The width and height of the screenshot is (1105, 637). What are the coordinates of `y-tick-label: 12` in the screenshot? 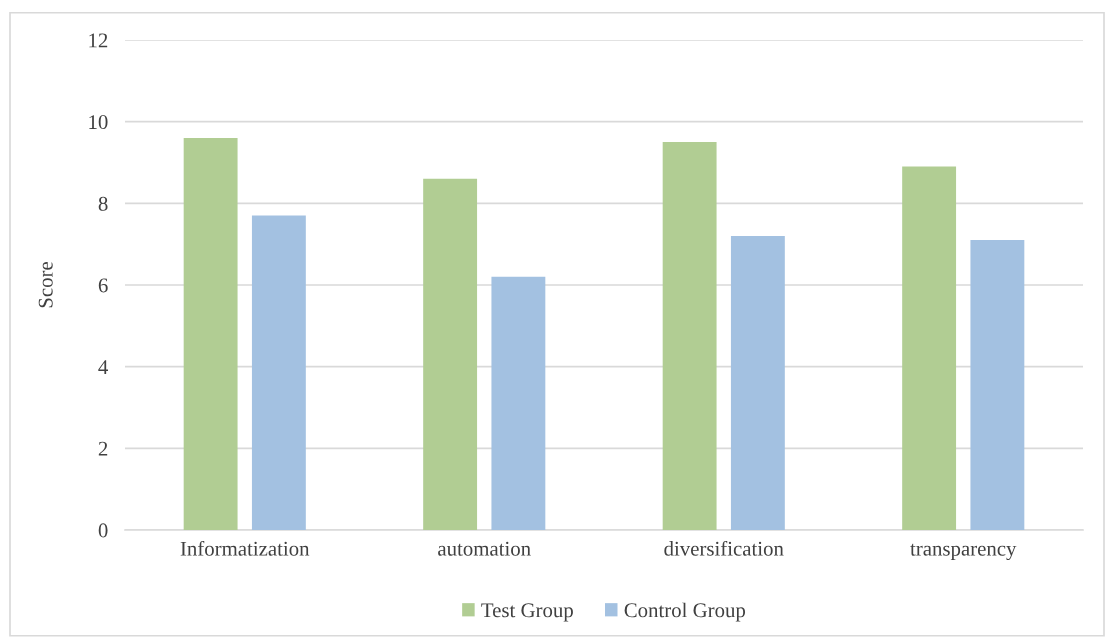 It's located at (98, 40).